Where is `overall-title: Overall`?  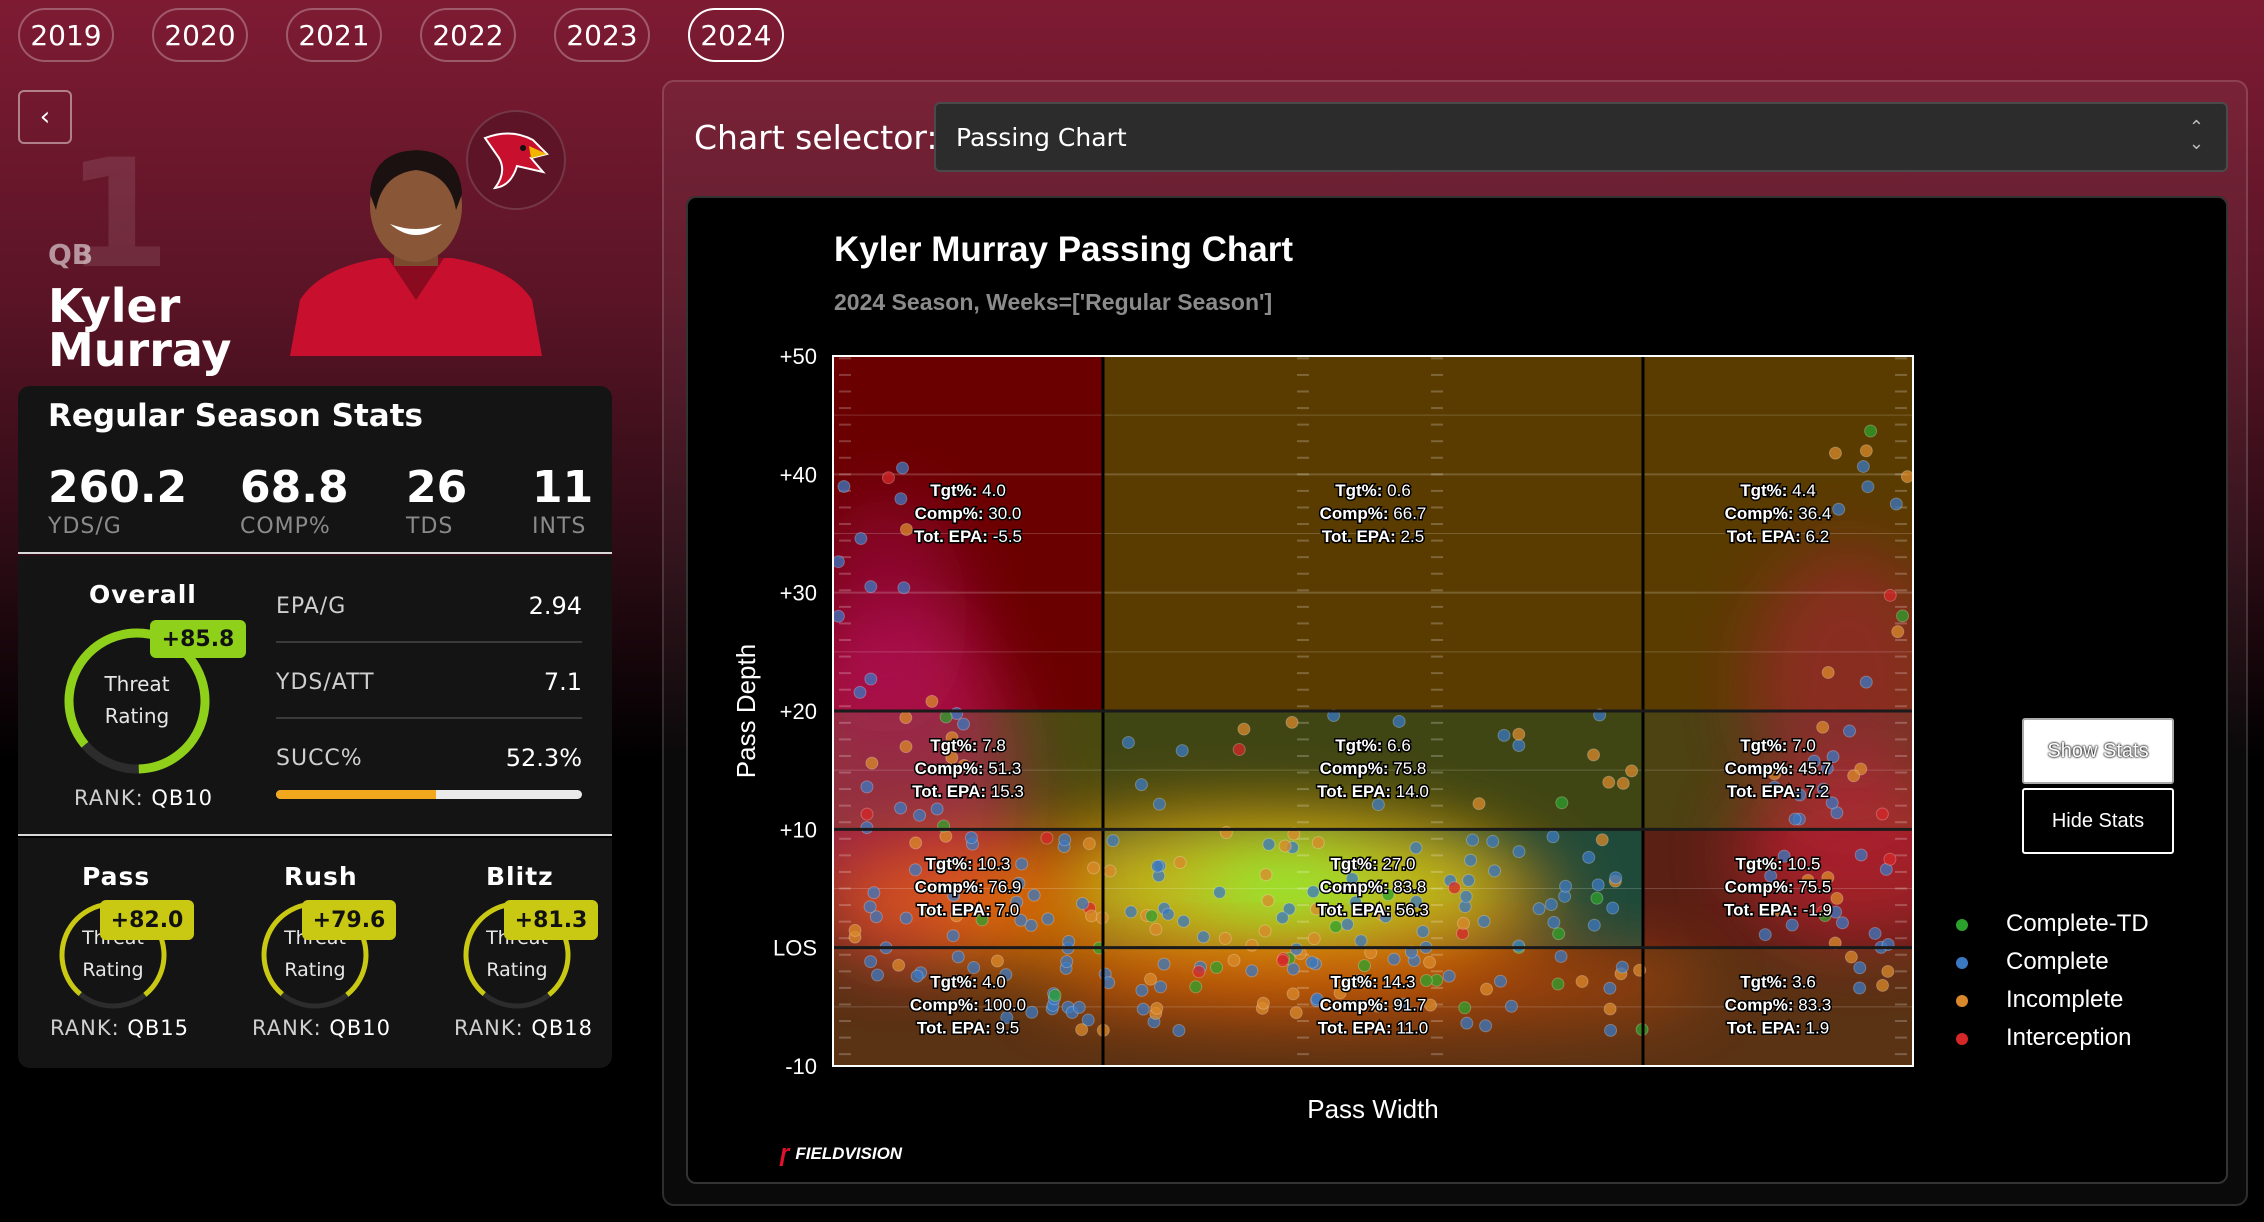
overall-title: Overall is located at coordinates (143, 594).